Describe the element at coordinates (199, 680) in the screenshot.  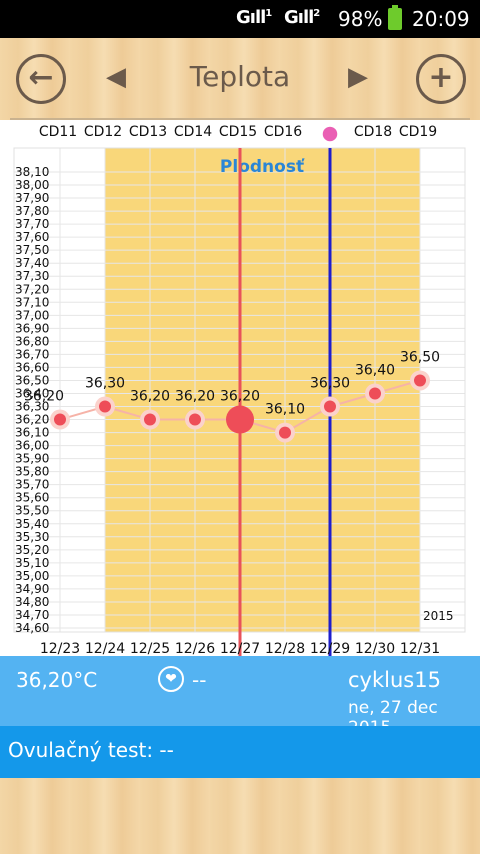
I see `heart-value: --` at that location.